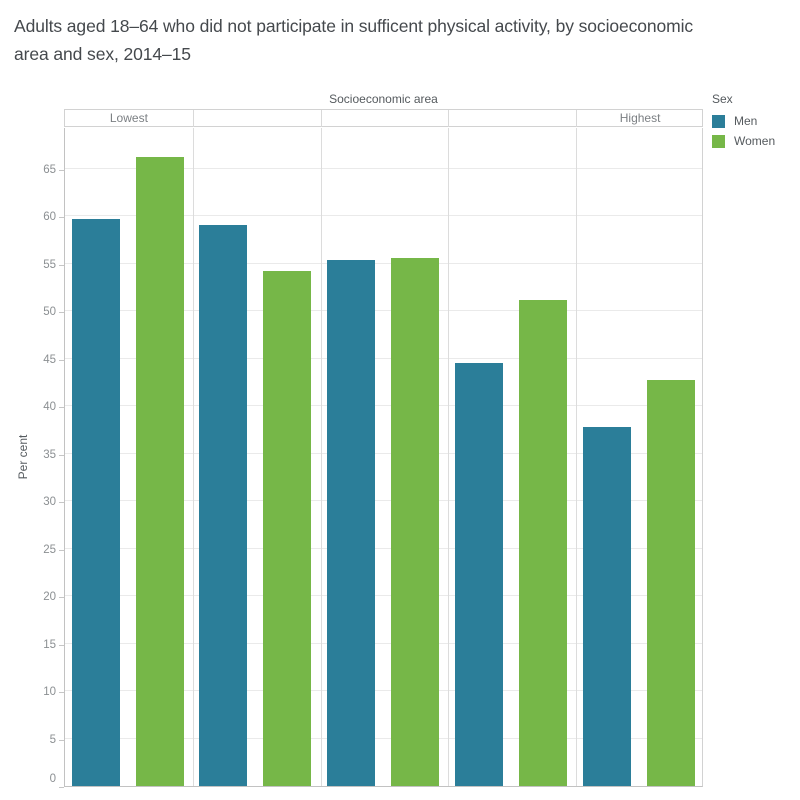  What do you see at coordinates (49, 169) in the screenshot?
I see `y-tick-label-65: 65` at bounding box center [49, 169].